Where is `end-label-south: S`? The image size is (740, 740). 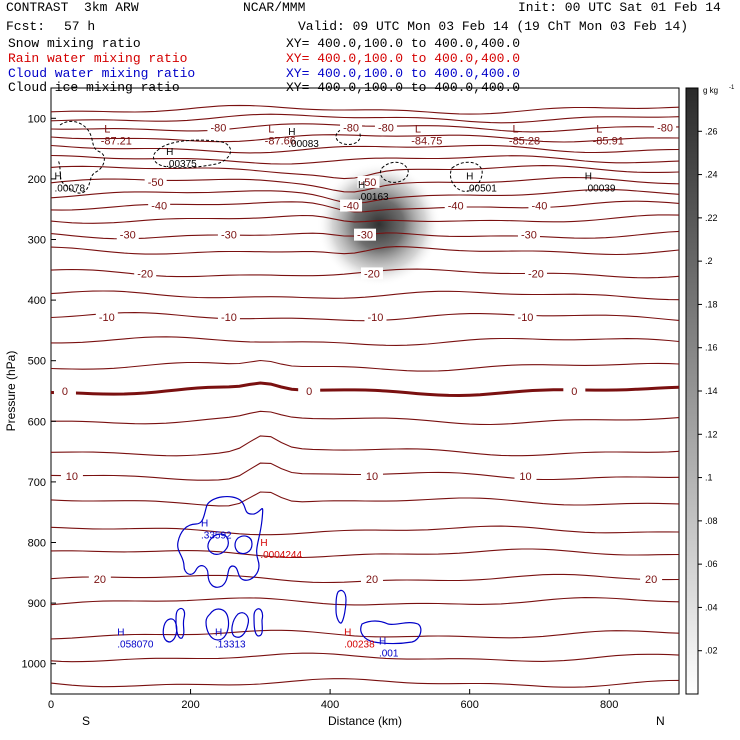
end-label-south: S is located at coordinates (86, 721).